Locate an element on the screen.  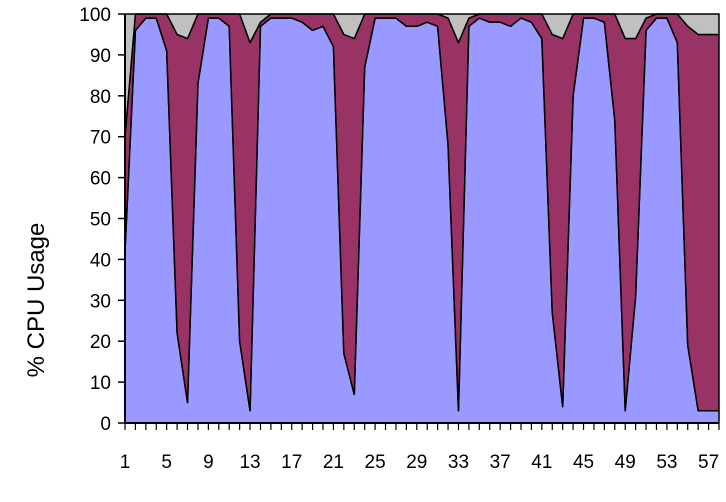
x-tick-label: 21 is located at coordinates (333, 462).